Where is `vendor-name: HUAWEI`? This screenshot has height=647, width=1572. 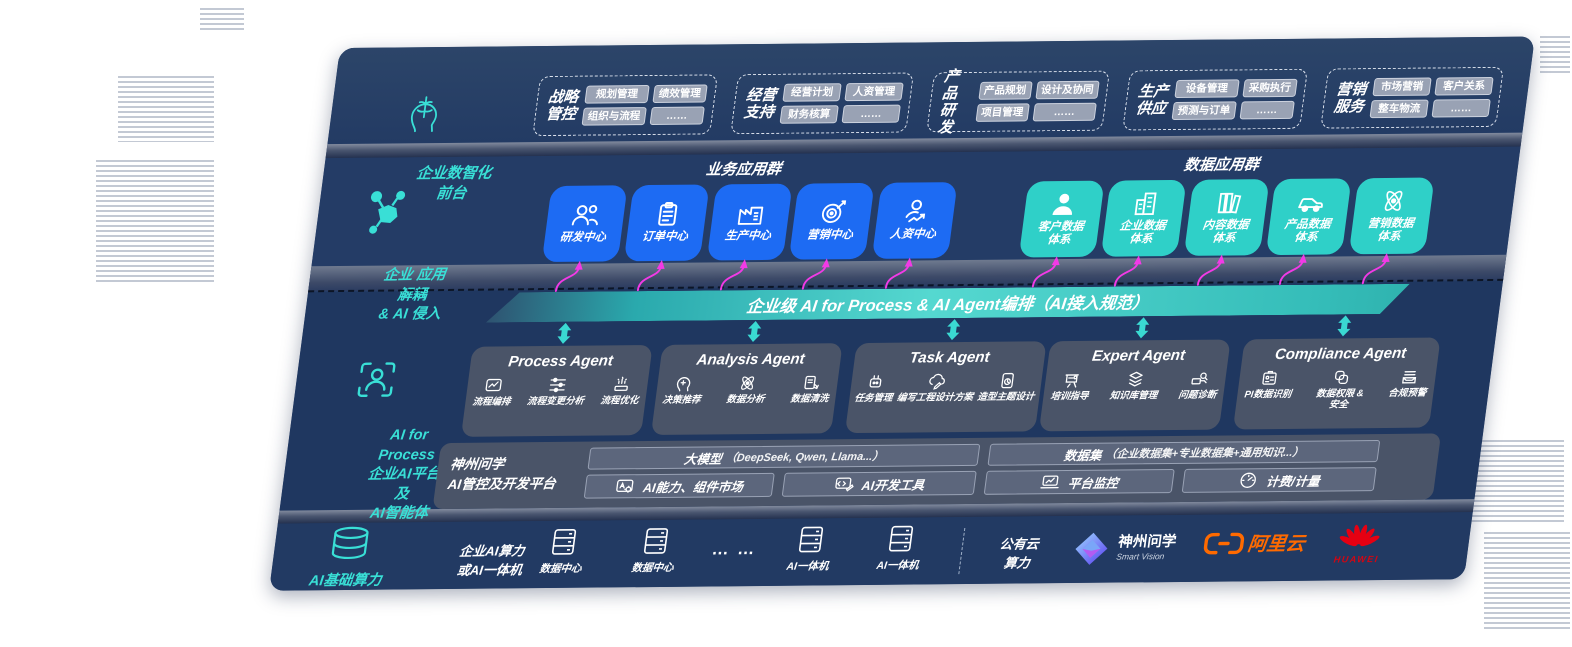
vendor-name: HUAWEI is located at coordinates (1356, 559).